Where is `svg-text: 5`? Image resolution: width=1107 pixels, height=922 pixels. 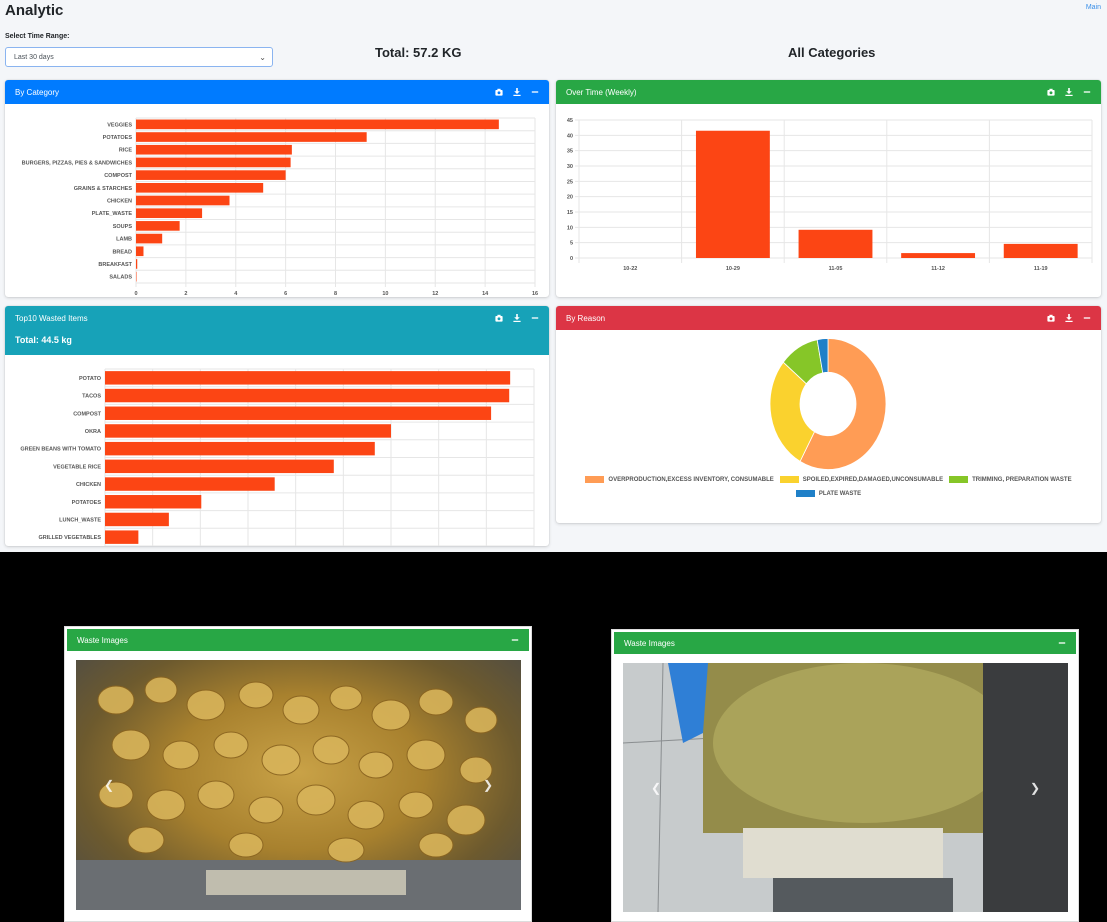
svg-text: 5 is located at coordinates (571, 244).